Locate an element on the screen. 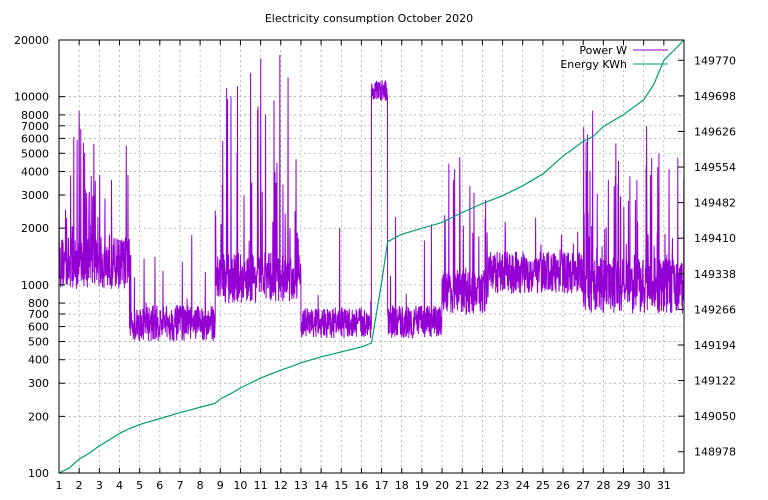 The image size is (768, 500). chart-title: Electricity consumption October 2020 is located at coordinates (369, 18).